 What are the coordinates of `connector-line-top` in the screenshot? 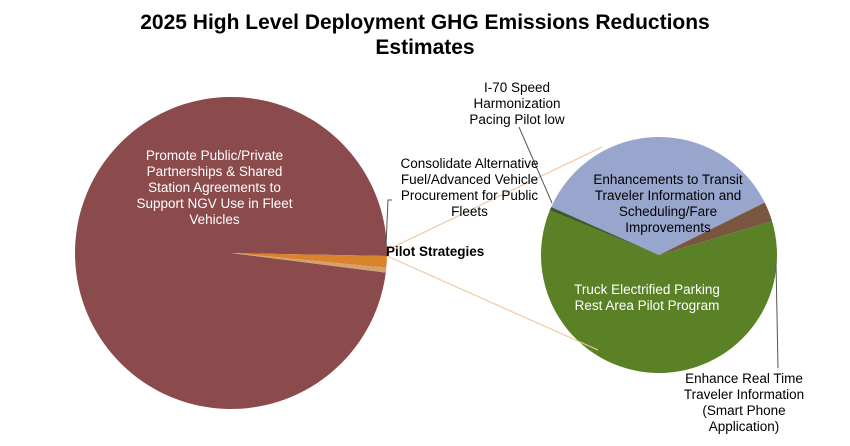 It's located at (494, 198).